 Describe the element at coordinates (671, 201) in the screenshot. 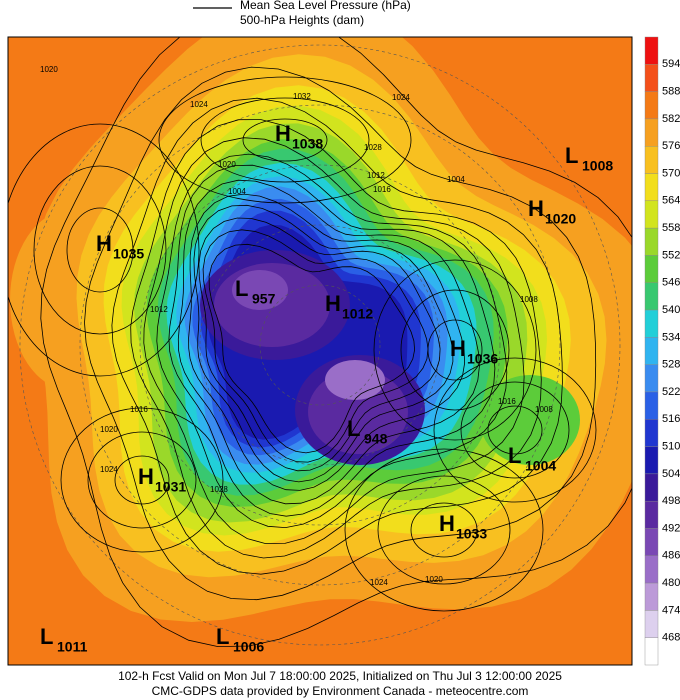

I see `colorbar-label: 564` at that location.